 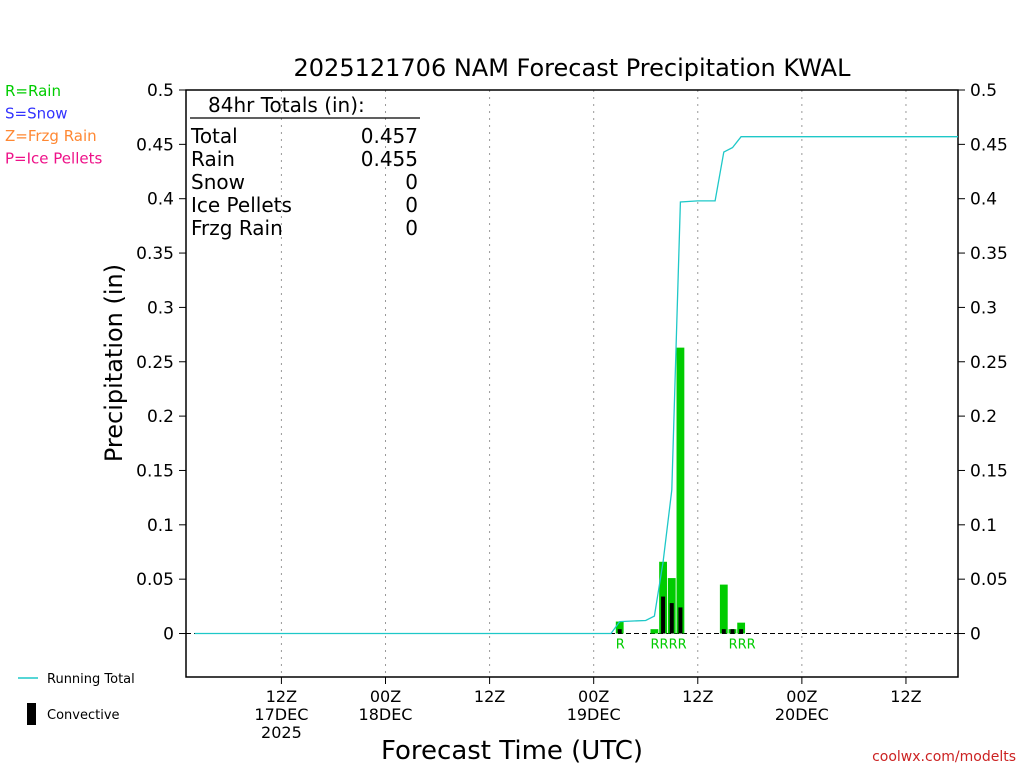 I want to click on legend-entry: R=Rain, so click(x=33, y=91).